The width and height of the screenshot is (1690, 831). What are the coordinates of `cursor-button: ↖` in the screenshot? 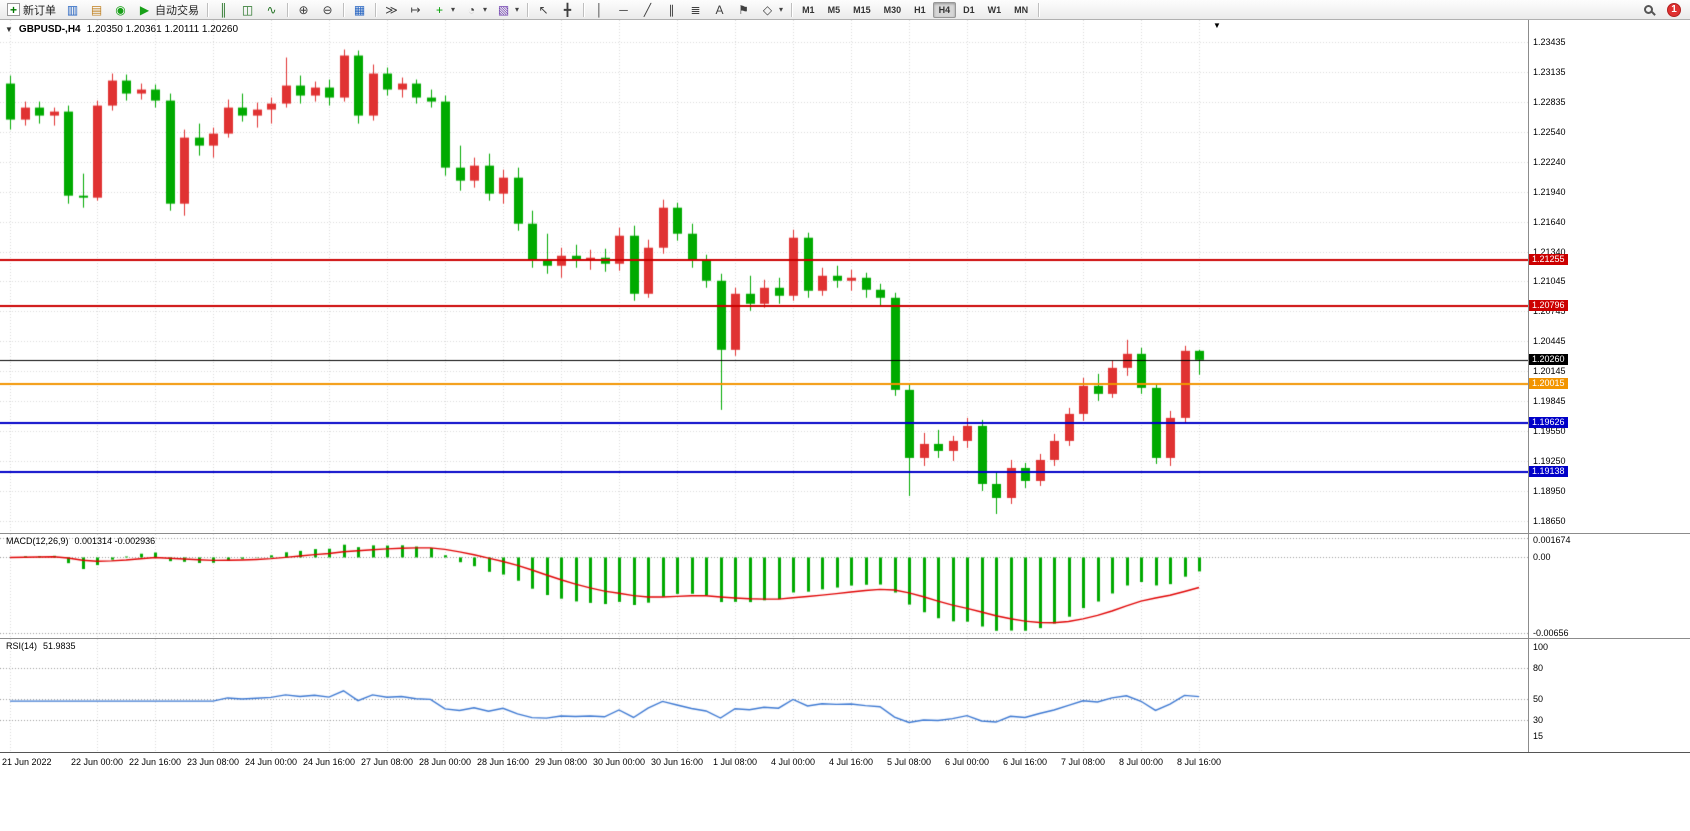 It's located at (543, 10).